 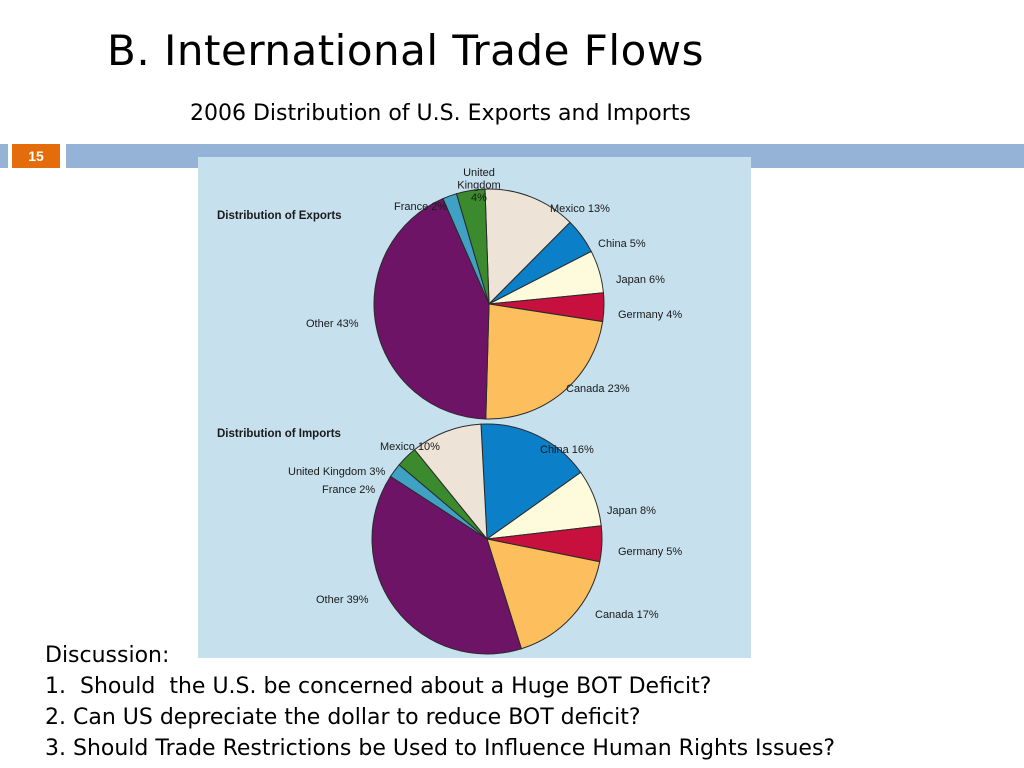 What do you see at coordinates (531, 481) in the screenshot?
I see `slice-china` at bounding box center [531, 481].